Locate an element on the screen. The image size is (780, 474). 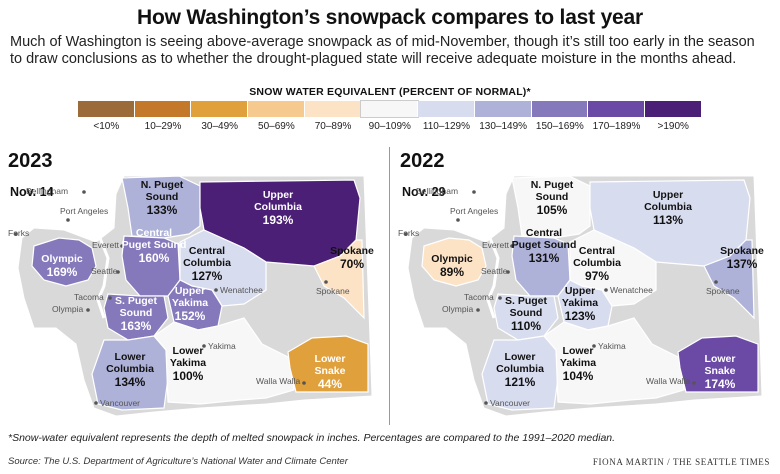
region-value: 169% is located at coordinates (62, 272).